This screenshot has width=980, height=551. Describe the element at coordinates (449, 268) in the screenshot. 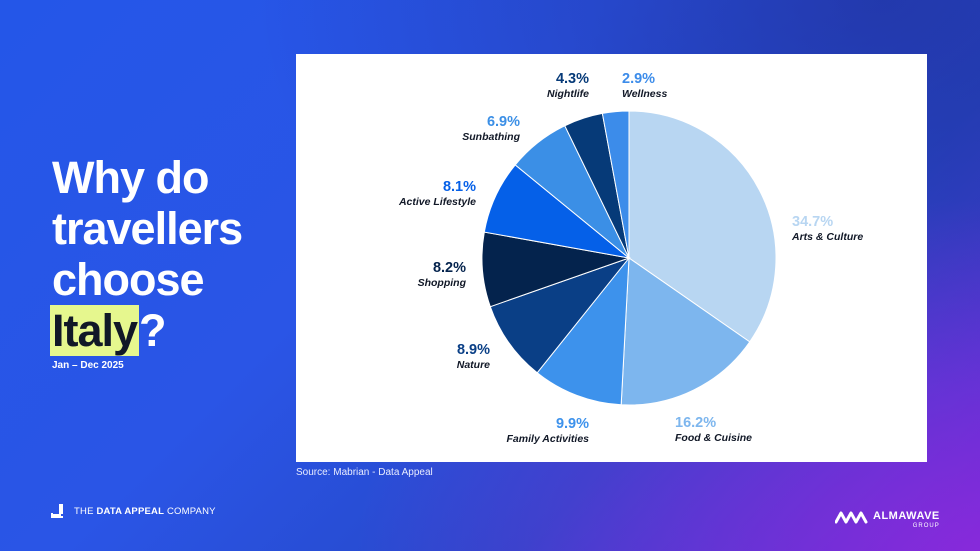

I see `slice-value-shopping: 8.2%` at that location.